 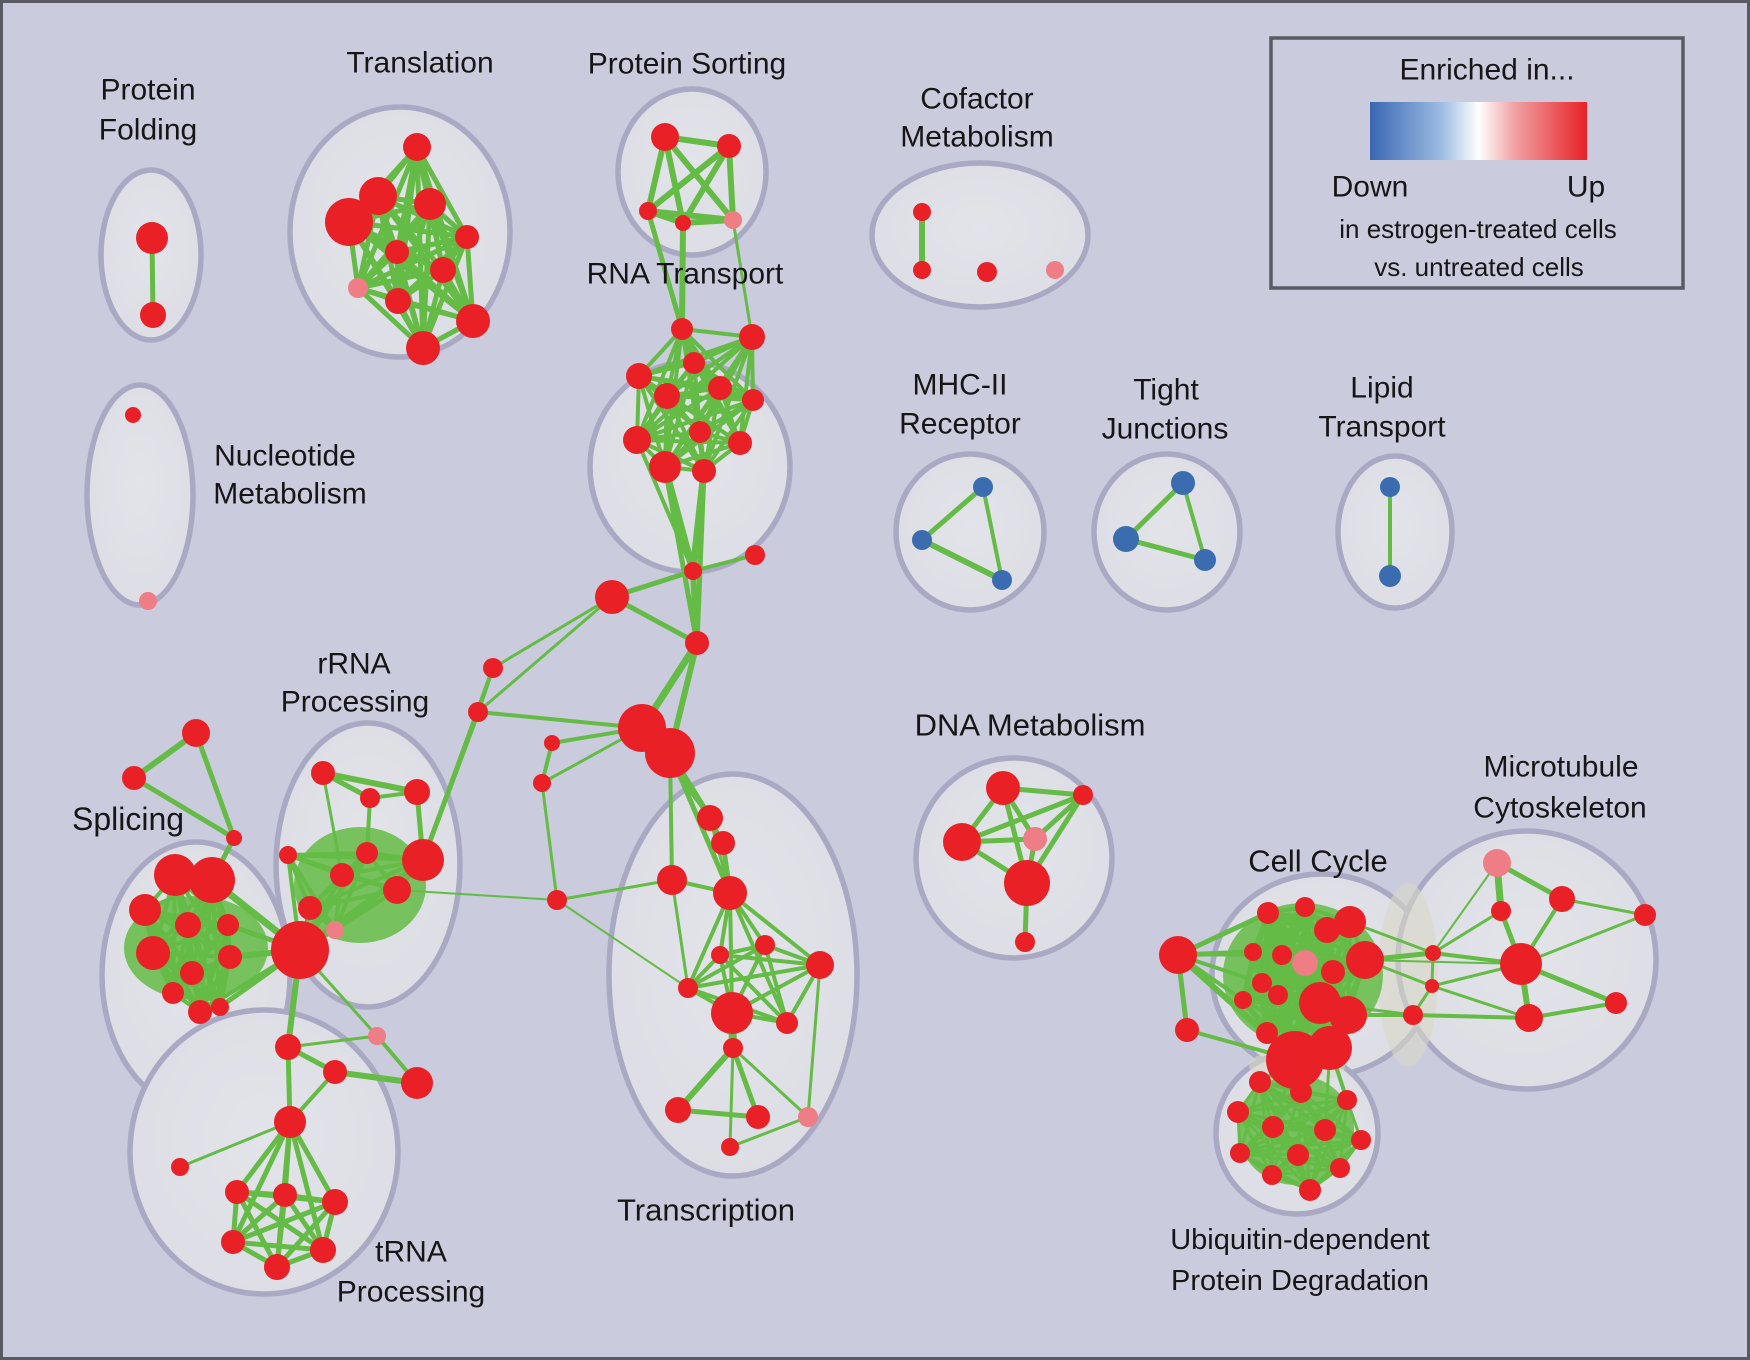 I want to click on network-node-ps3, so click(x=648, y=211).